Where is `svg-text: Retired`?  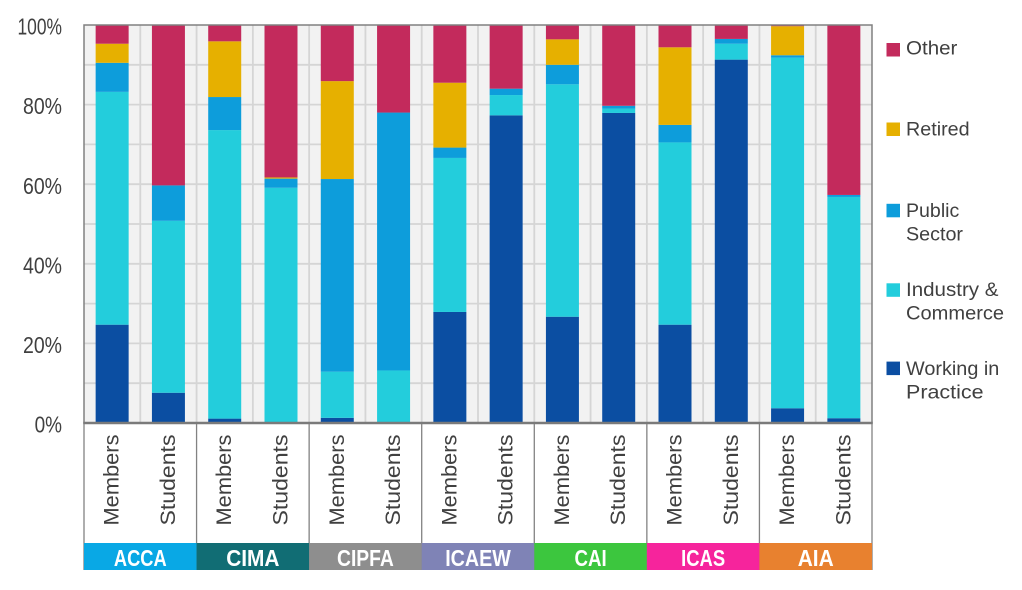
svg-text: Retired is located at coordinates (938, 130).